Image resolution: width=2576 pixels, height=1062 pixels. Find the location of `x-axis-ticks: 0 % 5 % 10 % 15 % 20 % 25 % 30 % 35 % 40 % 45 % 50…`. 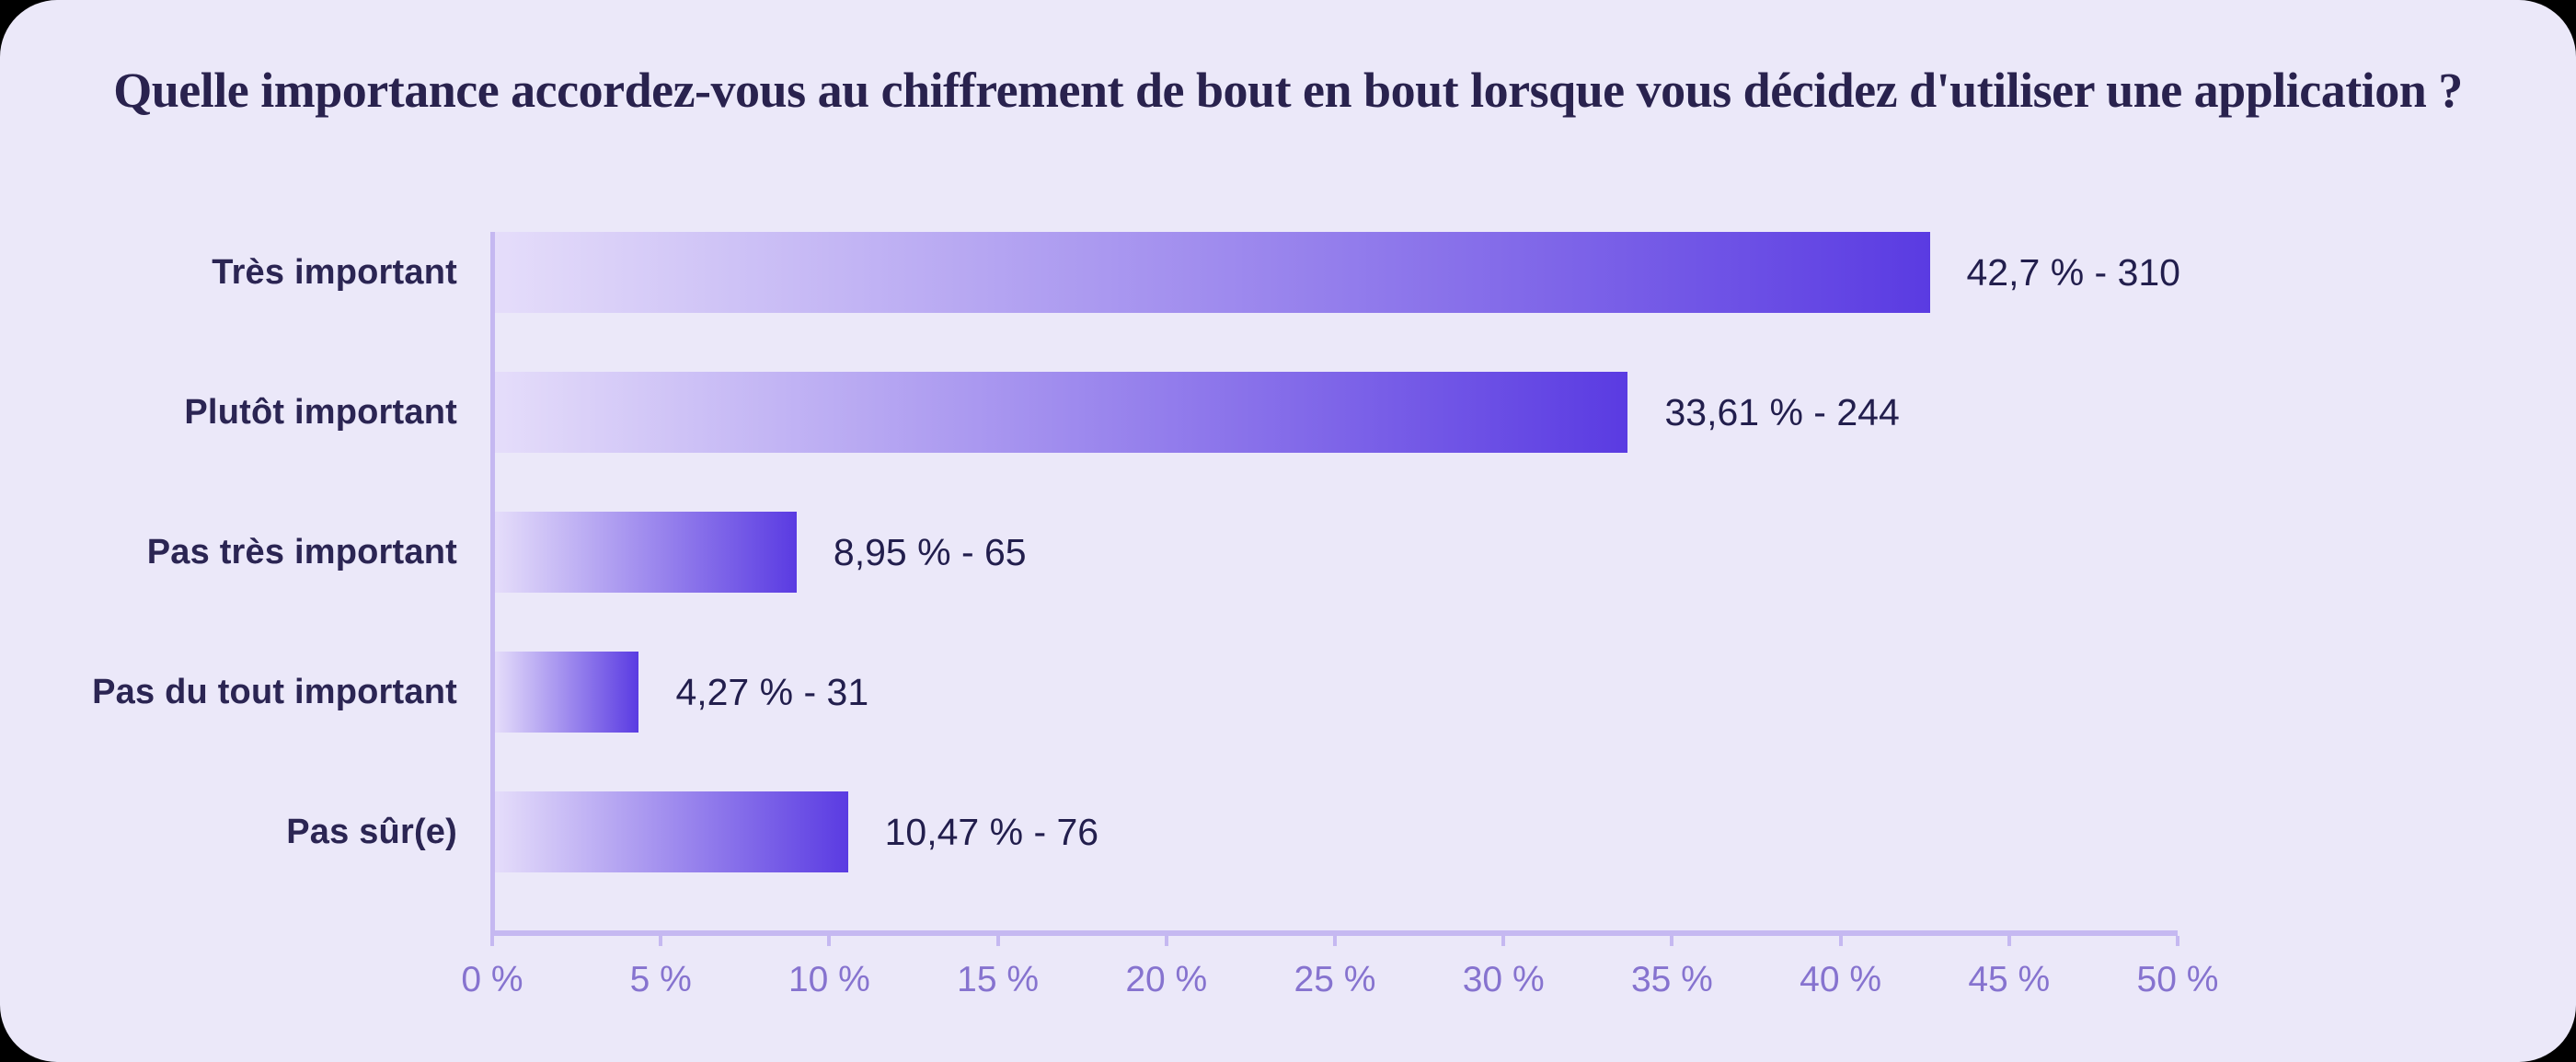

x-axis-ticks: 0 % 5 % 10 % 15 % 20 % 25 % 30 % 35 % 40 % 45 % 50… is located at coordinates (1339, 977).